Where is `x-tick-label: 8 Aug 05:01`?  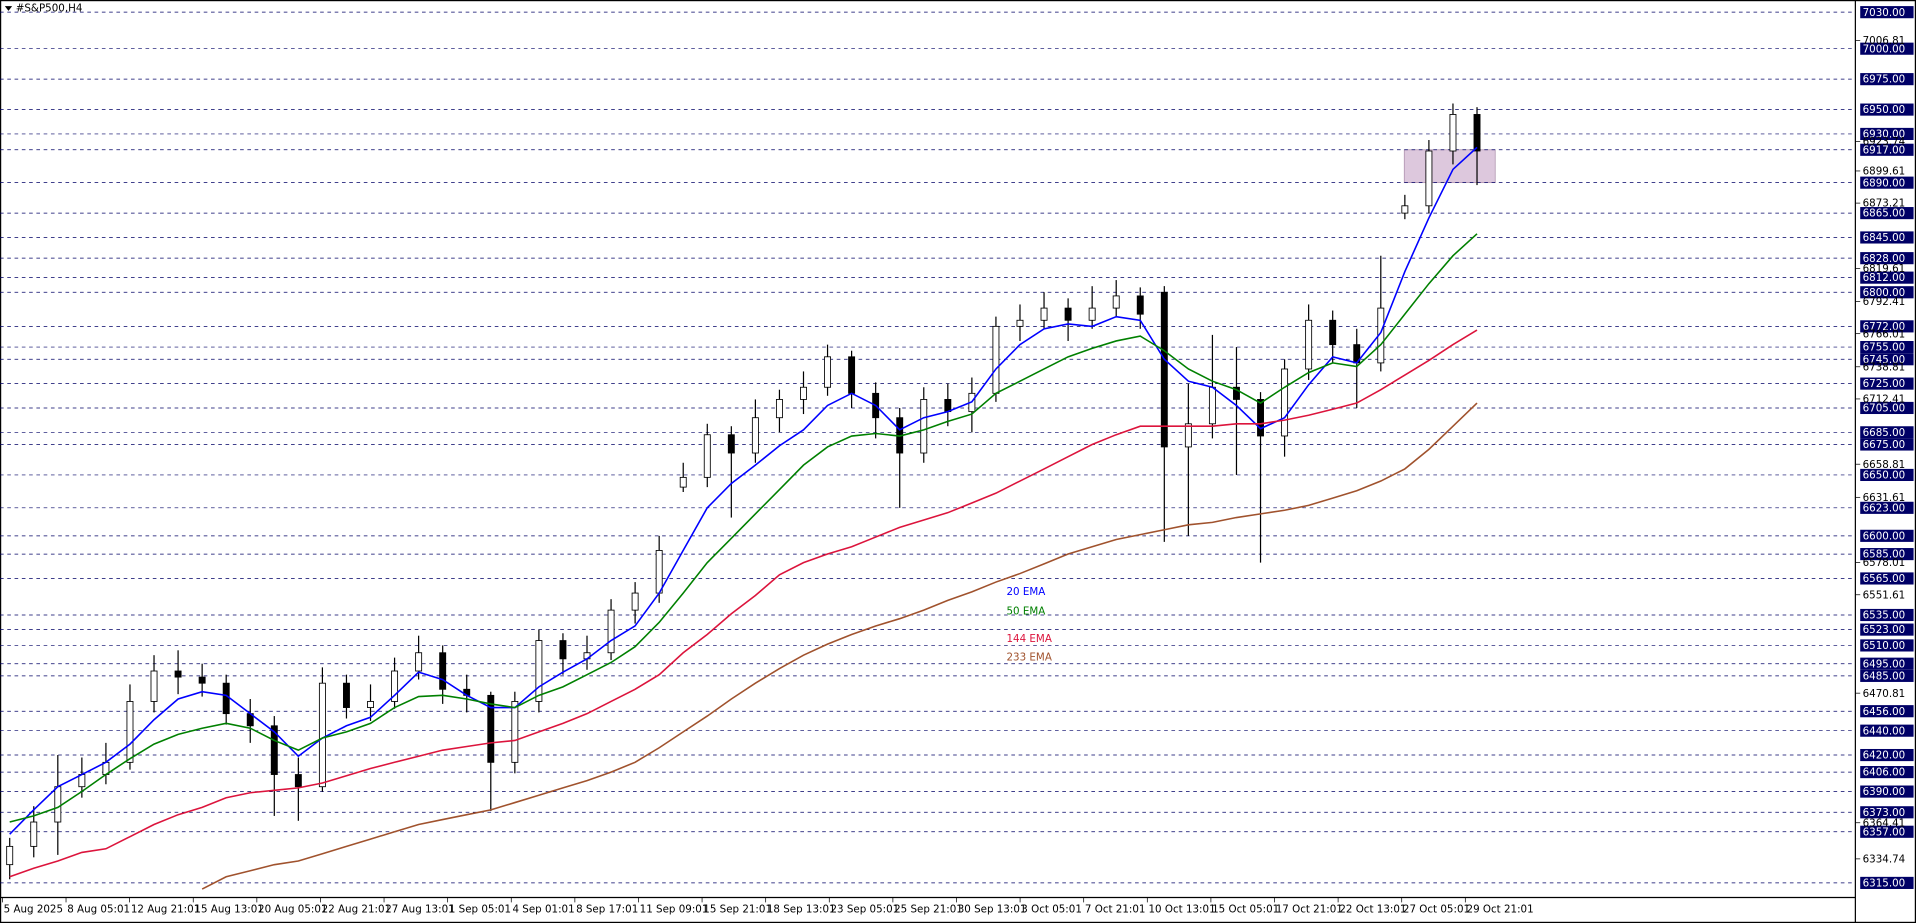 x-tick-label: 8 Aug 05:01 is located at coordinates (98, 910).